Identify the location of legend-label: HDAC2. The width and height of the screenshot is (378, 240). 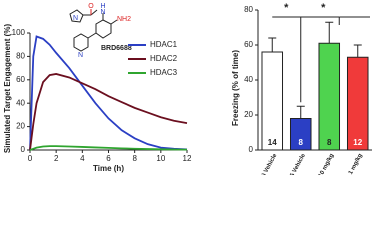
(164, 58).